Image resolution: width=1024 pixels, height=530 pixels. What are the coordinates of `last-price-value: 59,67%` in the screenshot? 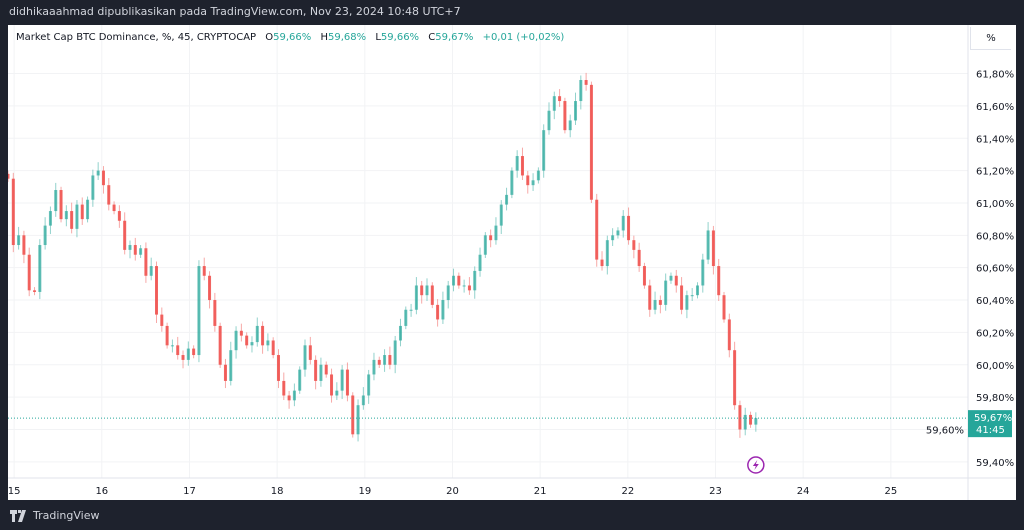 It's located at (993, 418).